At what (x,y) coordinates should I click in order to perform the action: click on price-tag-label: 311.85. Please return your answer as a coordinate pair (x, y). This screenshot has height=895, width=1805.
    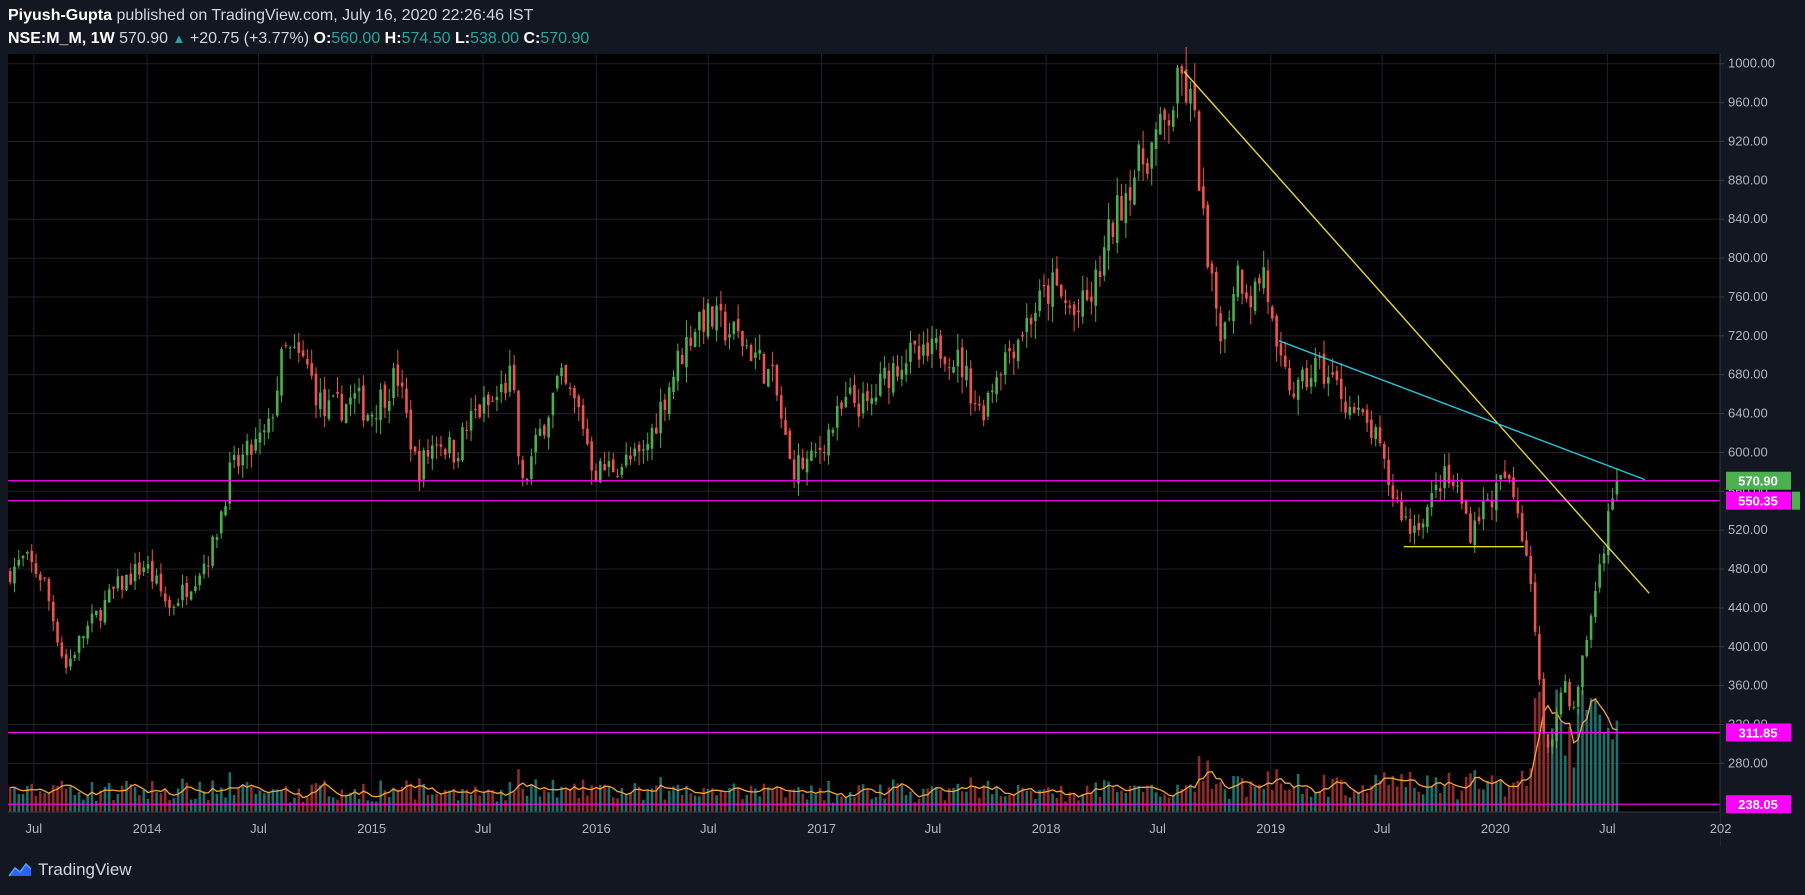
    Looking at the image, I should click on (1757, 732).